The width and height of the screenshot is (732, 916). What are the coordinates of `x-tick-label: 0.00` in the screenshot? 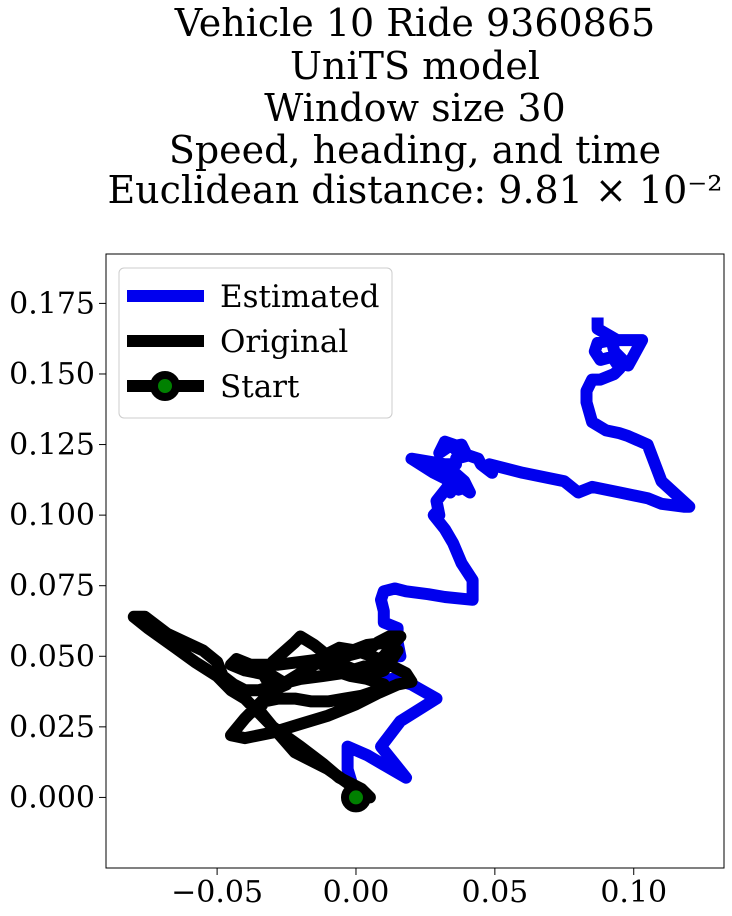 It's located at (356, 892).